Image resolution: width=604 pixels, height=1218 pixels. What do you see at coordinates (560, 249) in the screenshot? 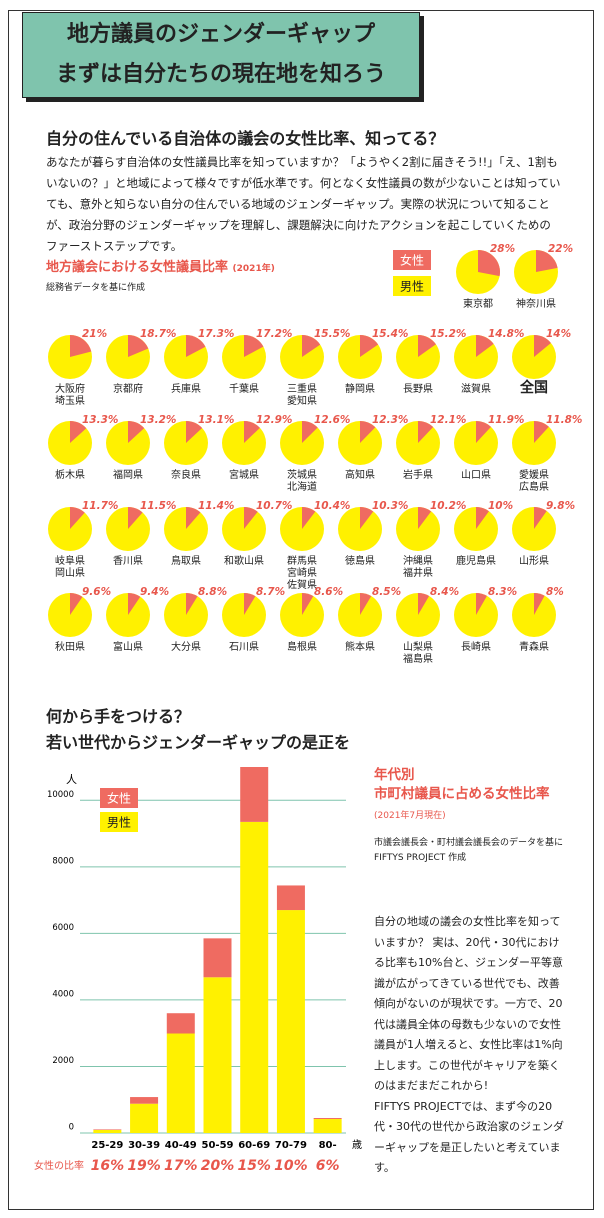
I see `value-label: 22%` at bounding box center [560, 249].